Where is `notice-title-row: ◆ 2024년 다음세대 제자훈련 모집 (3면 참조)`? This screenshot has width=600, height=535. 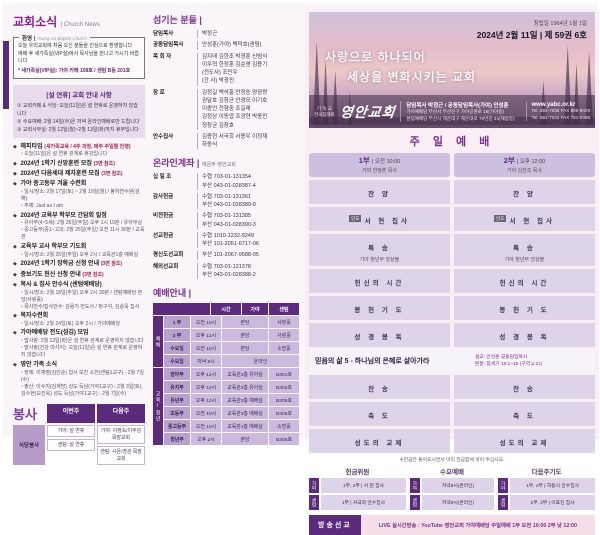 notice-title-row: ◆ 2024년 다음세대 제자훈련 모집 (3면 참조) is located at coordinates (79, 175).